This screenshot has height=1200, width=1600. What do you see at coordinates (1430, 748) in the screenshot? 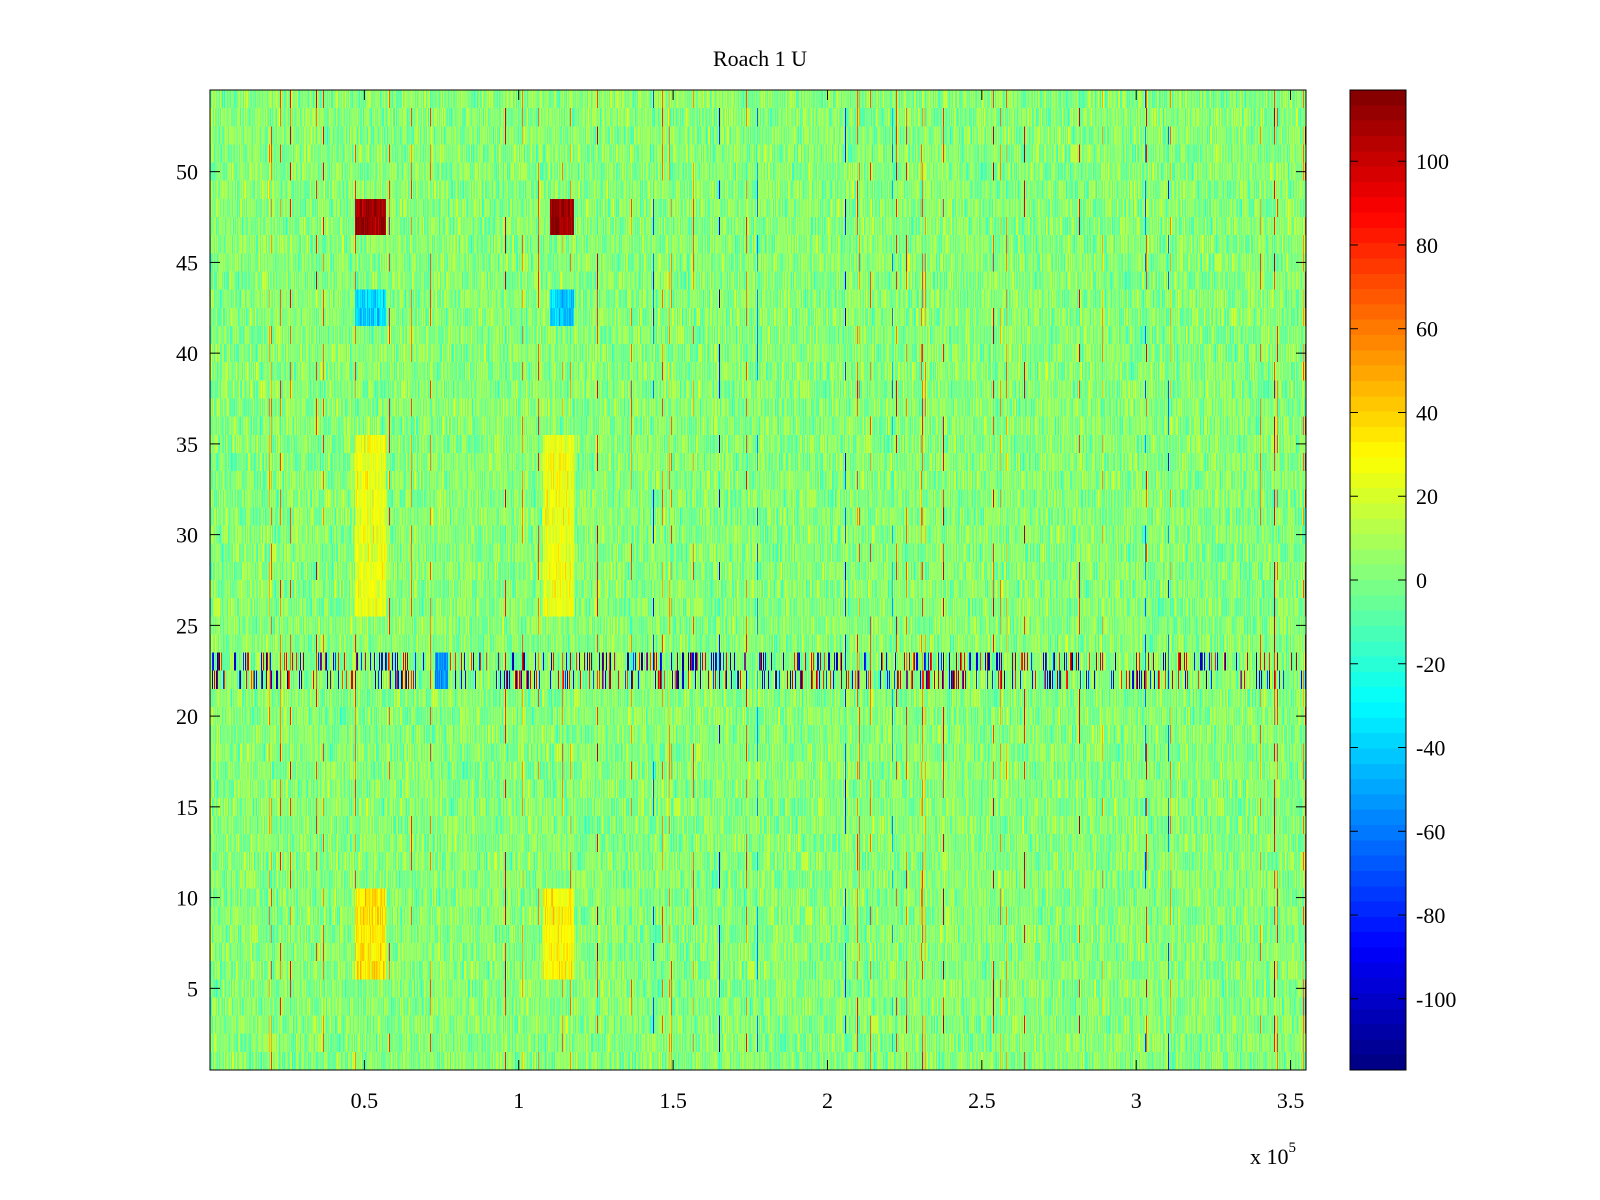
I see `colorbar-tick-label: -40` at bounding box center [1430, 748].